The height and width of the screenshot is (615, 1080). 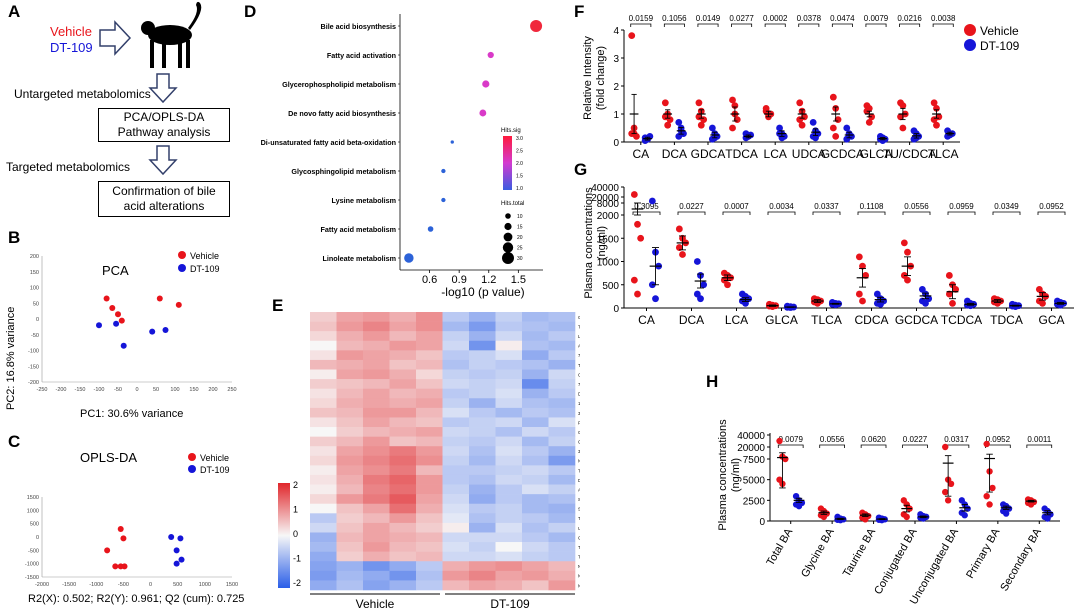 What do you see at coordinates (164, 206) in the screenshot?
I see `box2-line2: acid alterations` at bounding box center [164, 206].